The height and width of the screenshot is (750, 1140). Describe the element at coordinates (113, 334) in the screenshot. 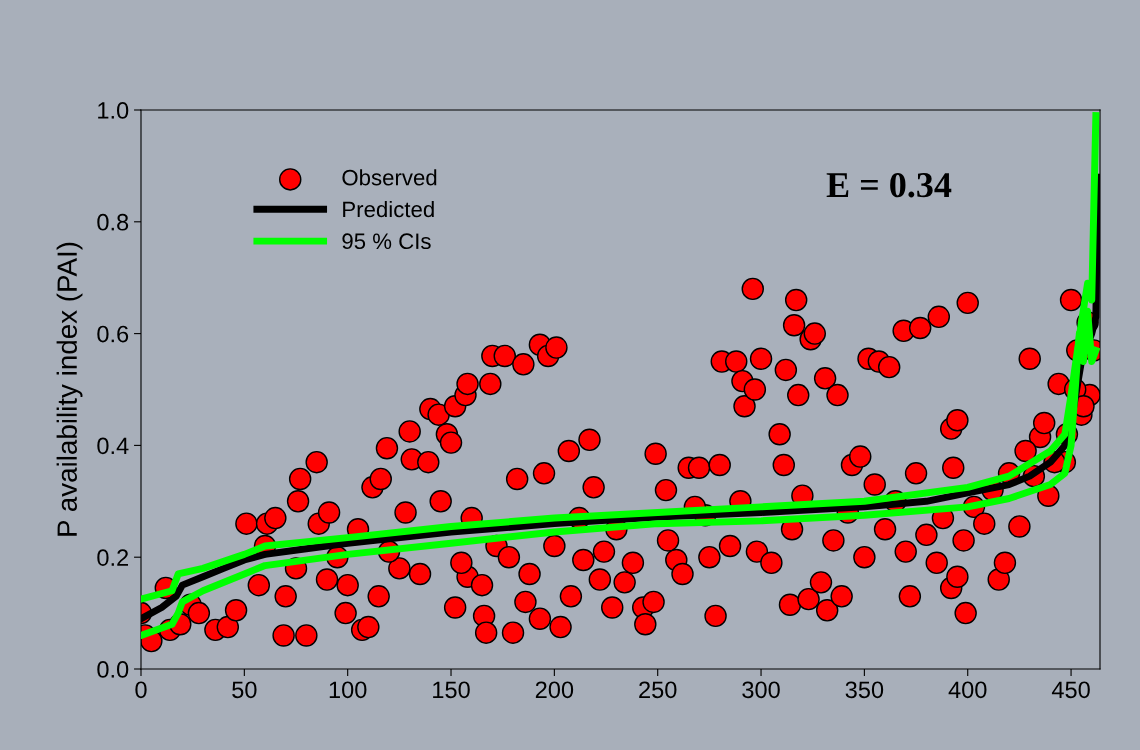

I see `y-tick-label: 0.6` at that location.